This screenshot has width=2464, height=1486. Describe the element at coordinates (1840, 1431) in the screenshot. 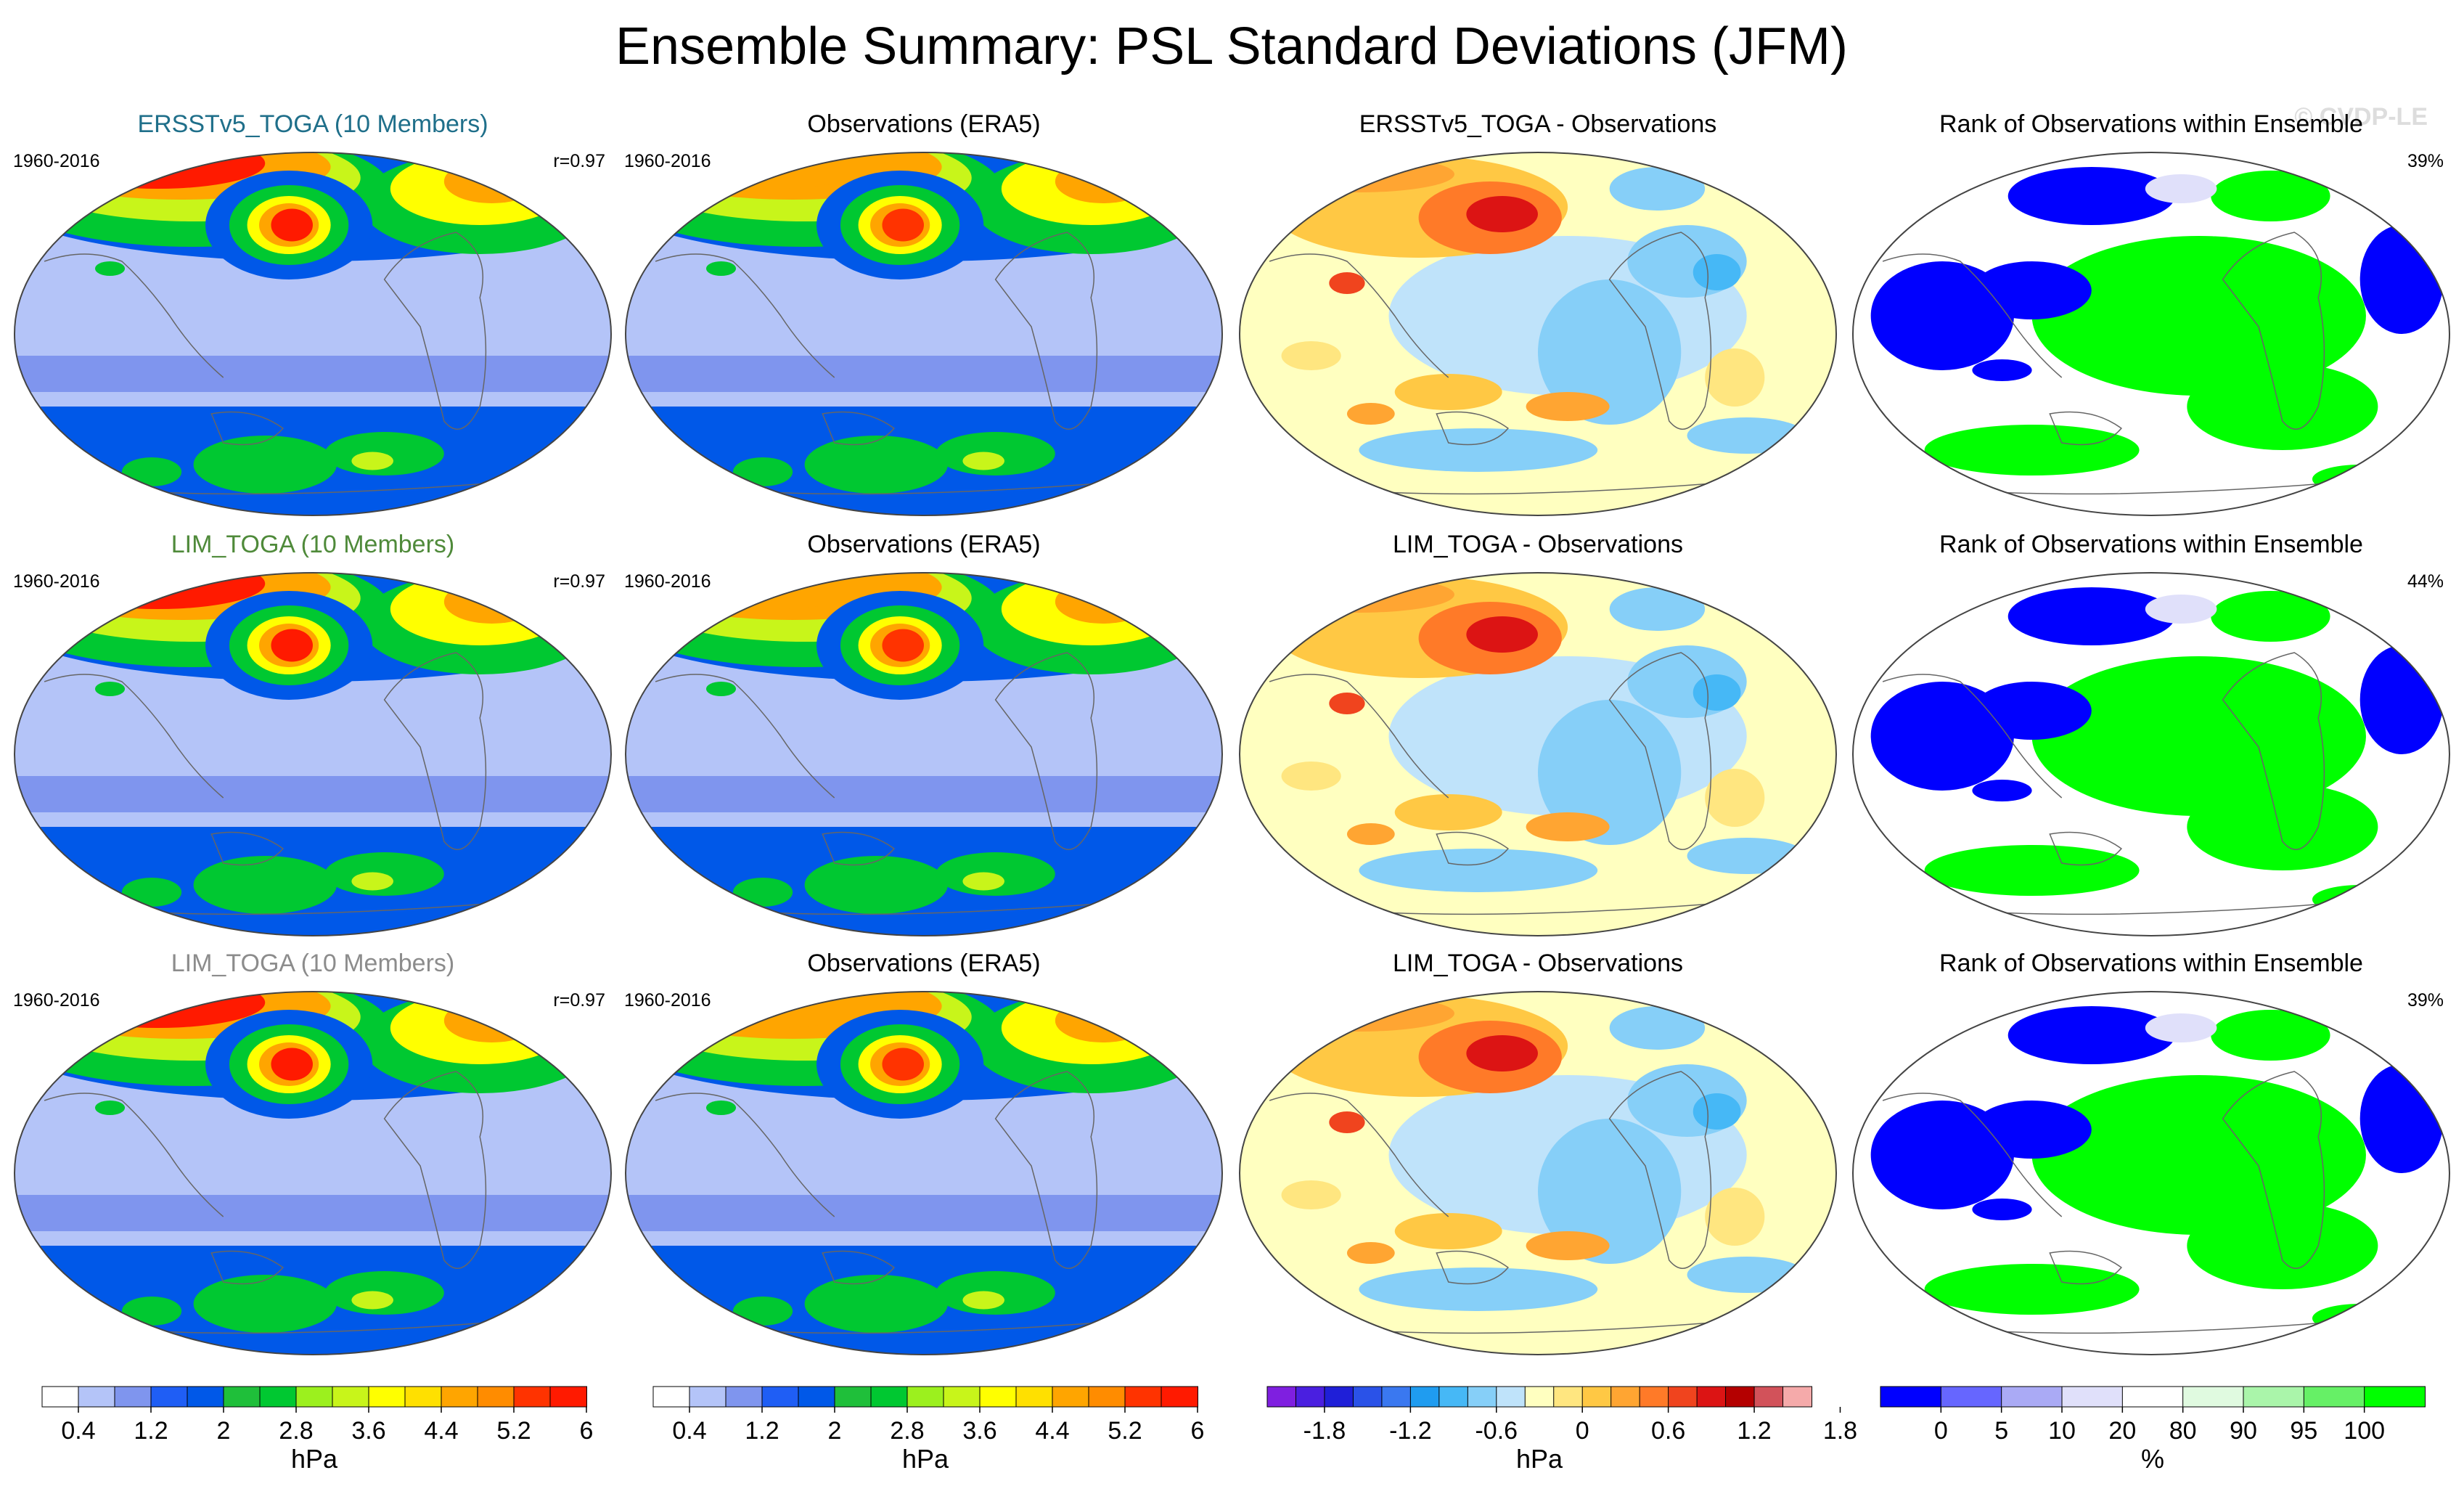

I see `colorbar-tick-label: 1.8` at that location.